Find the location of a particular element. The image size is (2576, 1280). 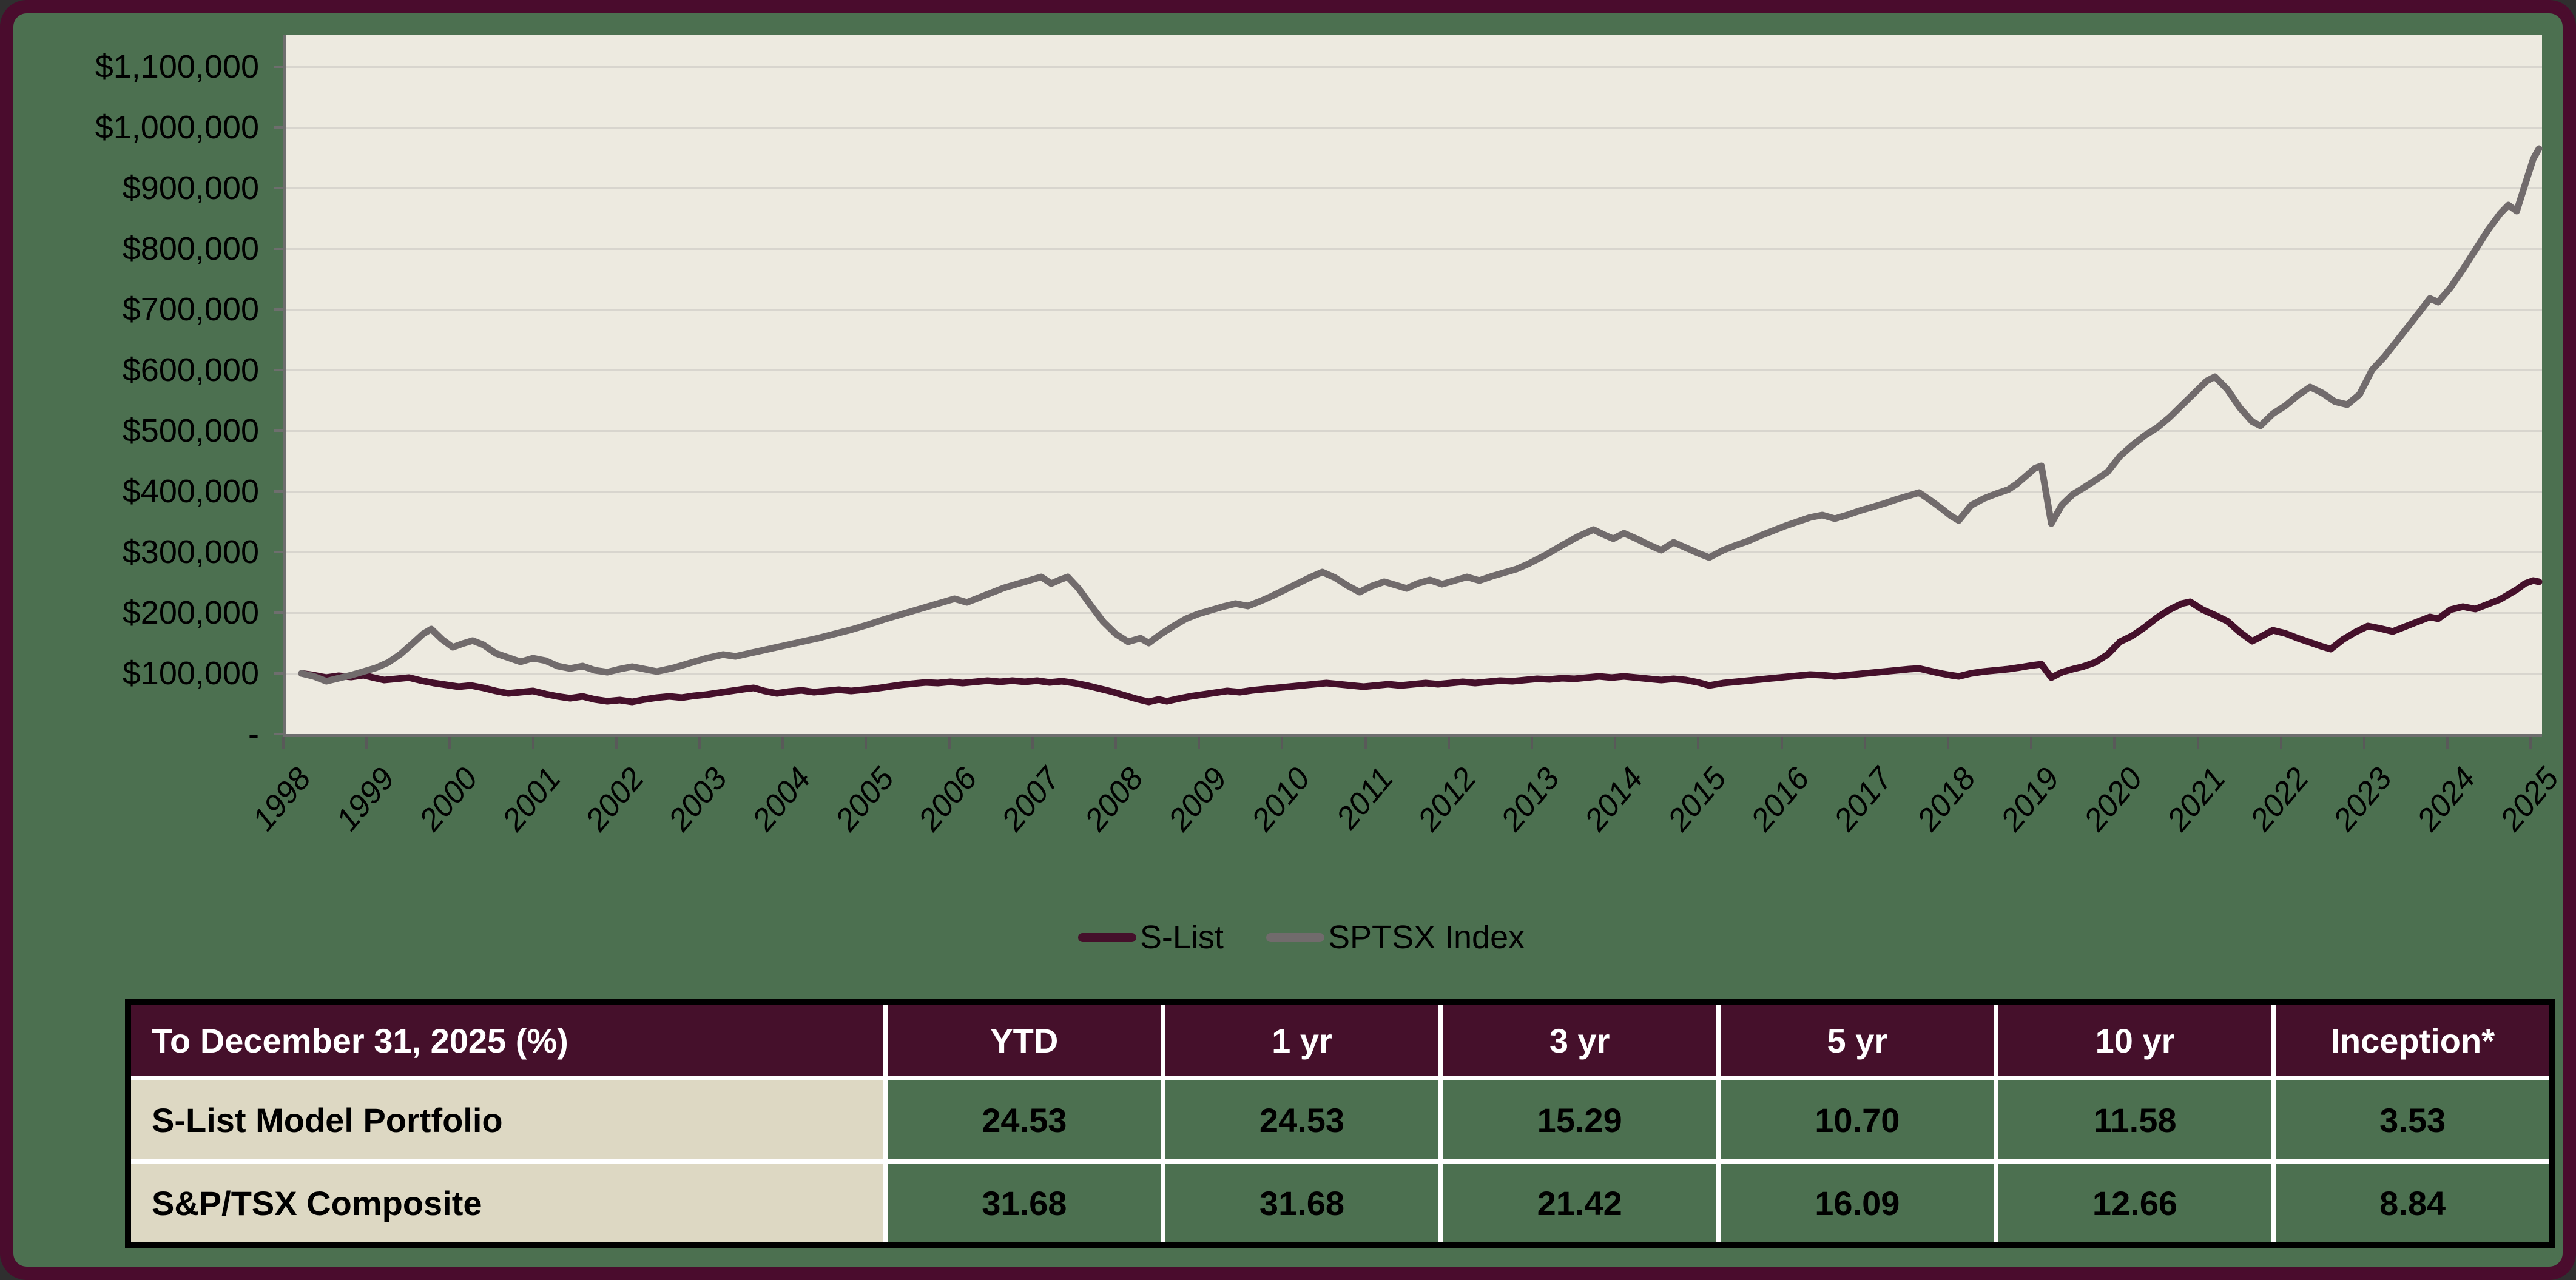

x-axis-label: 2000 is located at coordinates (448, 800).